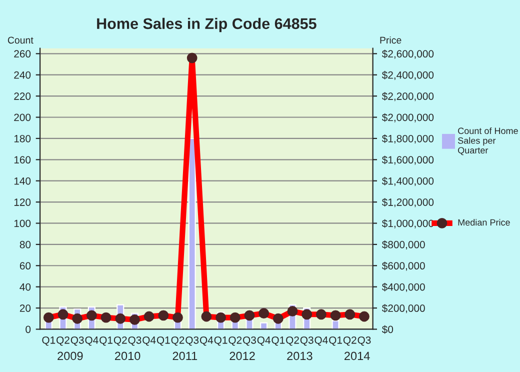 The height and width of the screenshot is (372, 520). Describe the element at coordinates (408, 54) in the screenshot. I see `y2-tick-label: $2,600,000` at that location.